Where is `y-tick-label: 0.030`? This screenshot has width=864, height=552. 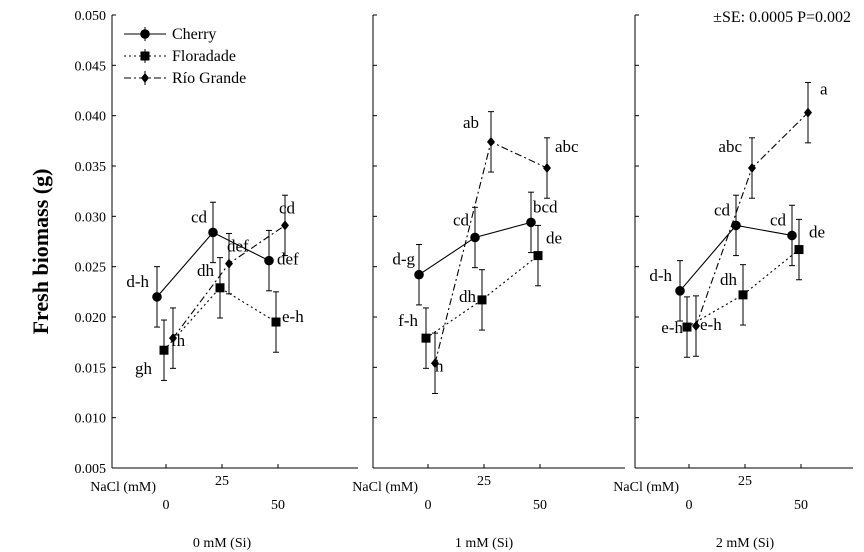 y-tick-label: 0.030 is located at coordinates (91, 217).